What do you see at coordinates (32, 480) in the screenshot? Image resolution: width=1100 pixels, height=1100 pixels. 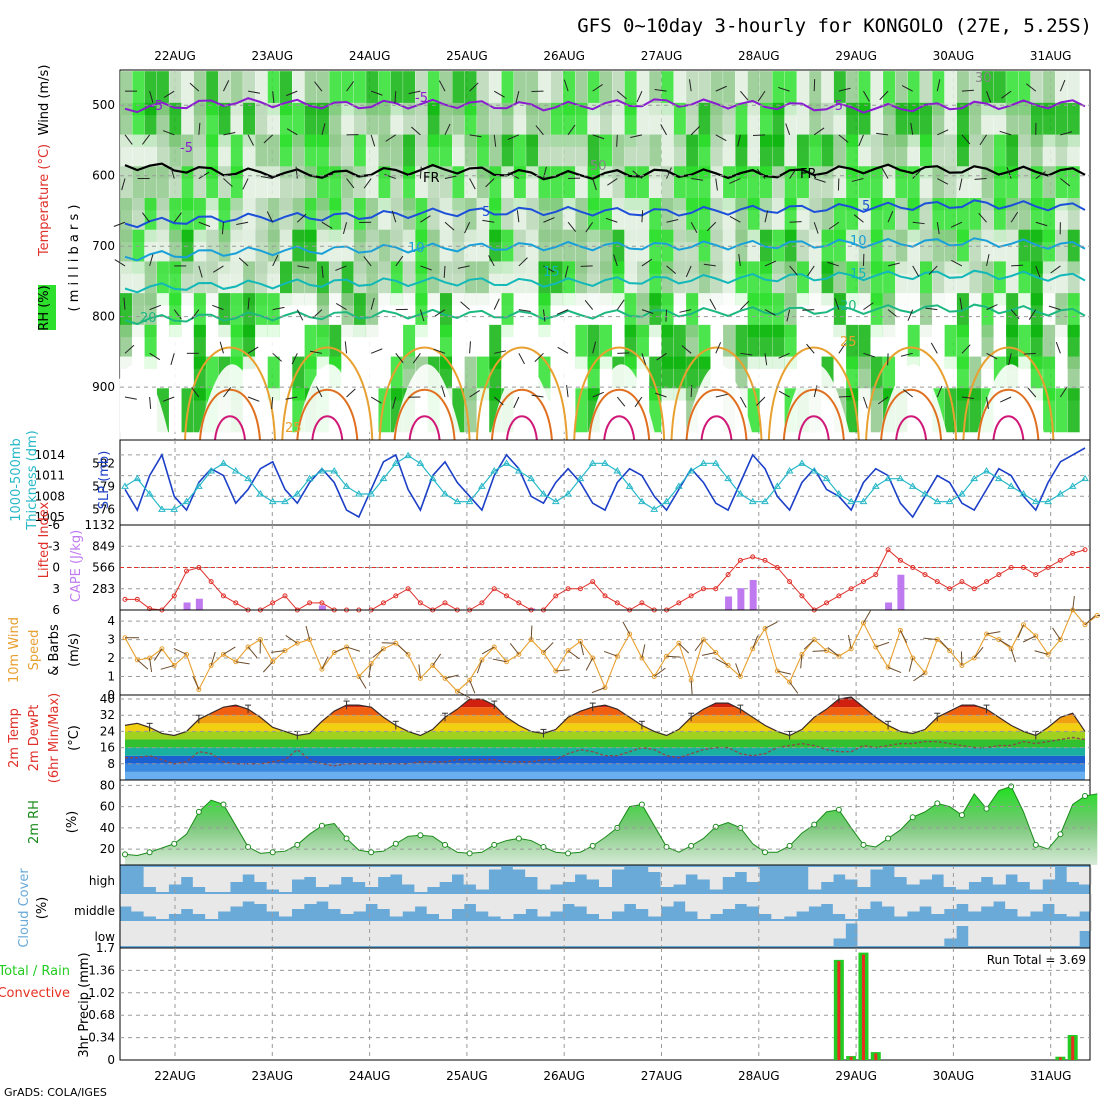 I see `thickness-axis-label: Thickness (dm)` at bounding box center [32, 480].